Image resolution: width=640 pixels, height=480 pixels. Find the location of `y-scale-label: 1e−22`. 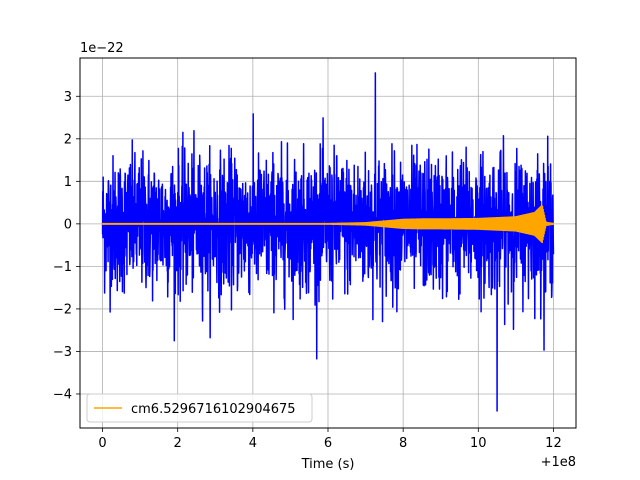

y-scale-label: 1e−22 is located at coordinates (102, 48).